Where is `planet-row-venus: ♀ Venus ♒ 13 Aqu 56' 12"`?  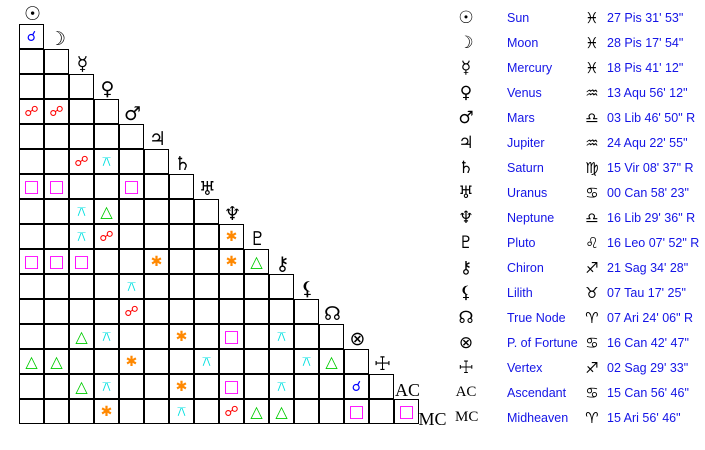 planet-row-venus: ♀ Venus ♒ 13 Aqu 56' 12" is located at coordinates (580, 92).